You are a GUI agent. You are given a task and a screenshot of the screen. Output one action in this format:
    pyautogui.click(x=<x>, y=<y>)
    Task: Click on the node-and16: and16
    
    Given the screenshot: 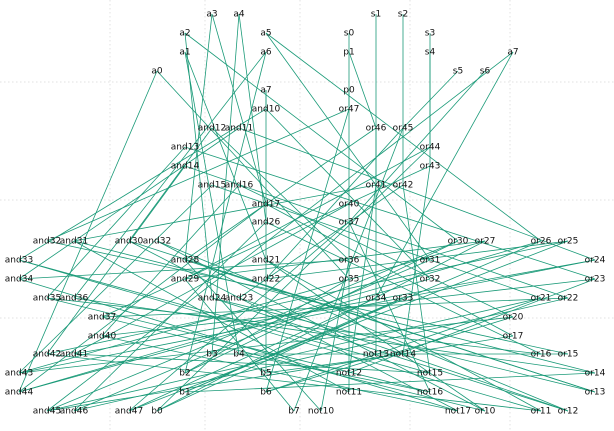 What is the action you would take?
    pyautogui.click(x=239, y=186)
    